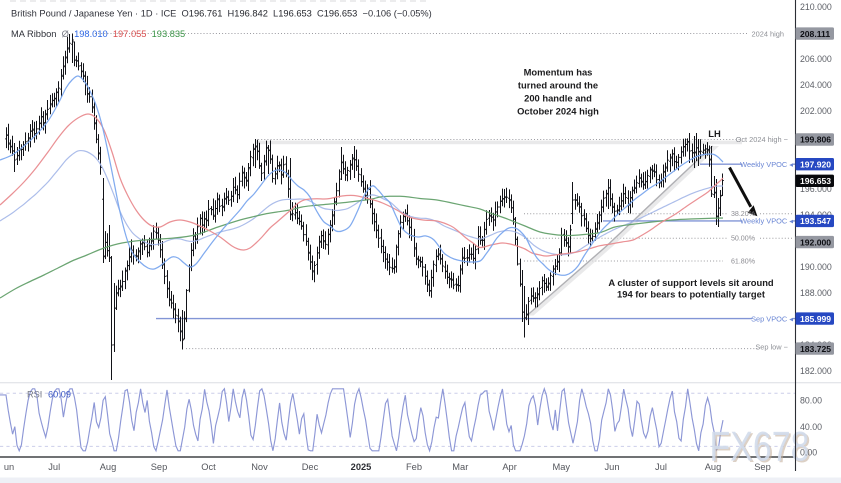 This screenshot has width=841, height=483. Describe the element at coordinates (816, 189) in the screenshot. I see `svg-text: 196.000` at that location.